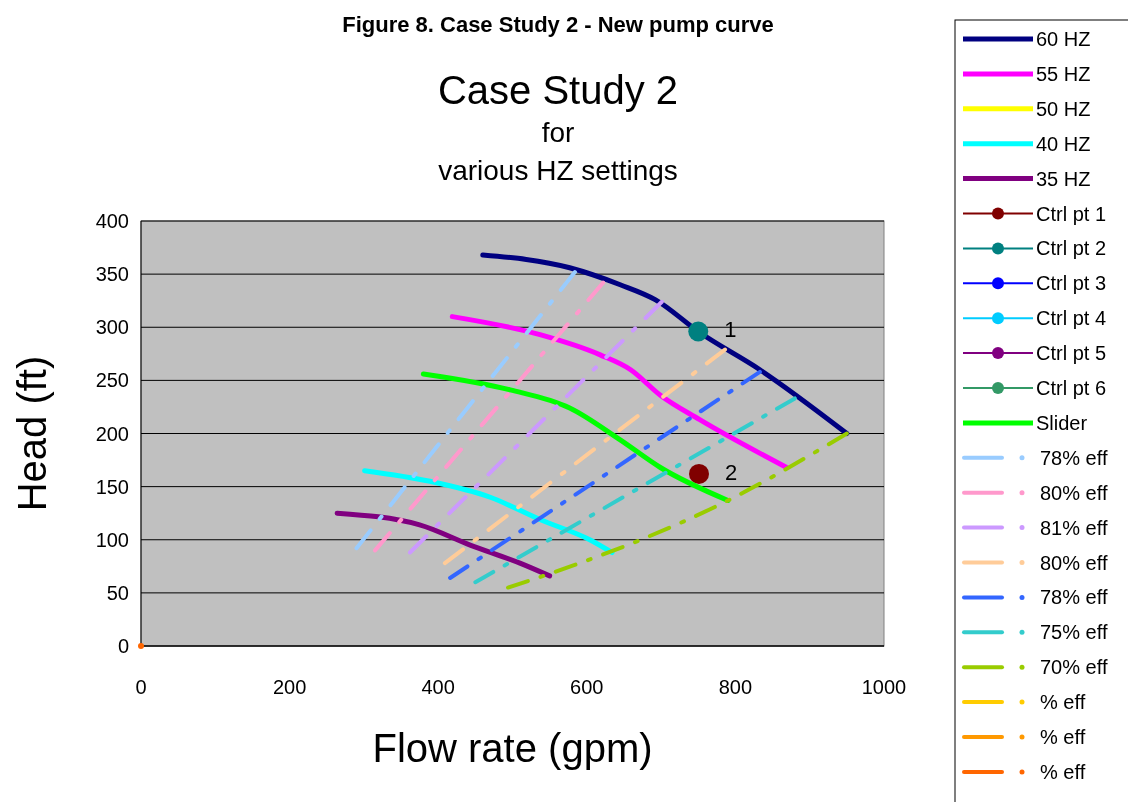  I want to click on caption: Figure 8. Case Study 2 - New pump curve, so click(558, 24).